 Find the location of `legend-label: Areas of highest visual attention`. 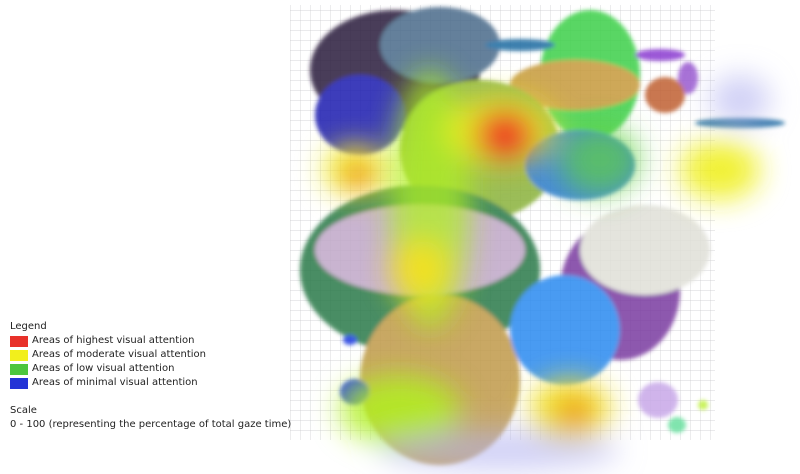

legend-label: Areas of highest visual attention is located at coordinates (113, 340).